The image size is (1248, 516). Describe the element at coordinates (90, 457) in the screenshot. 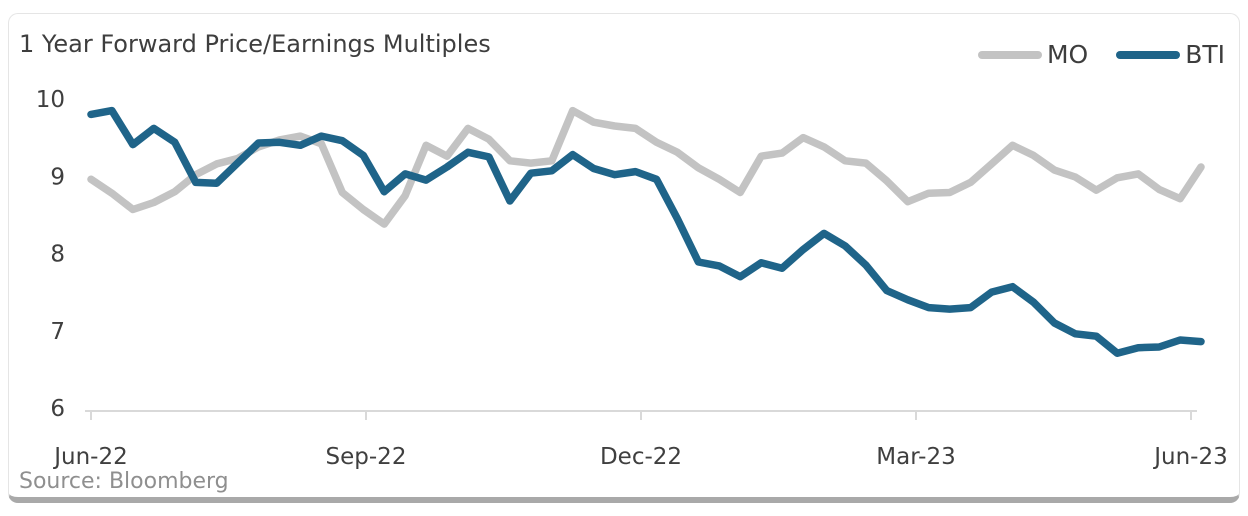

I see `x-tick-label-Jun-22: Jun-22` at that location.